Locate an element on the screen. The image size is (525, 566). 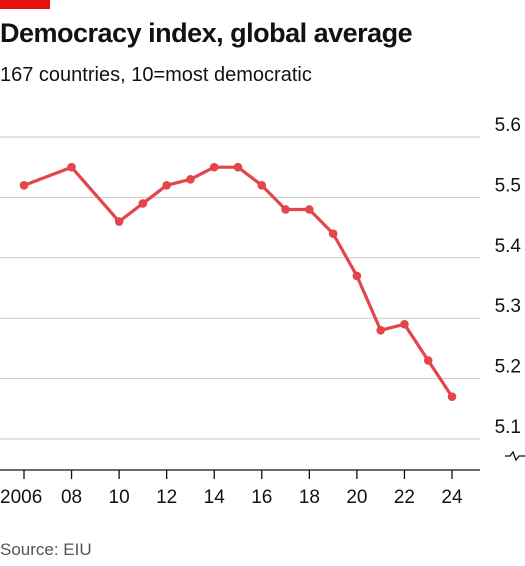
data-point-2023 is located at coordinates (428, 360).